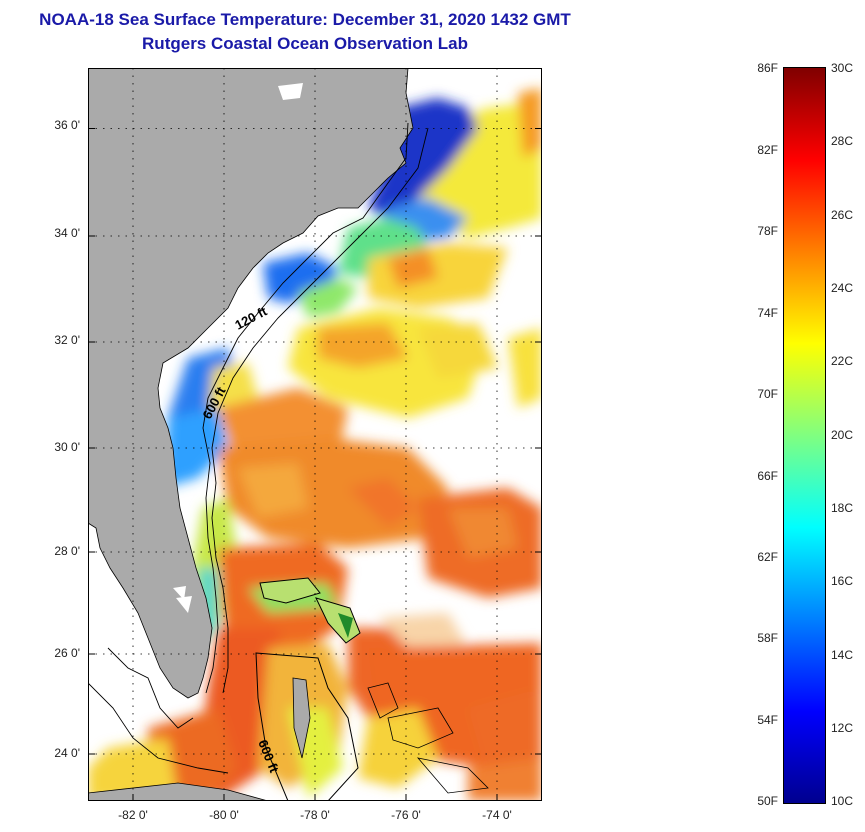 The height and width of the screenshot is (832, 865). I want to click on lon-label-82: -82 0', so click(133, 815).